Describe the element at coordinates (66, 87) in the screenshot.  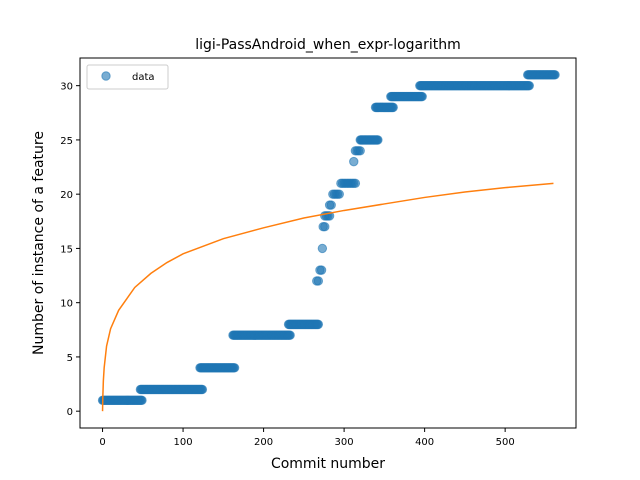
I see `y-tick-label: 30` at that location.